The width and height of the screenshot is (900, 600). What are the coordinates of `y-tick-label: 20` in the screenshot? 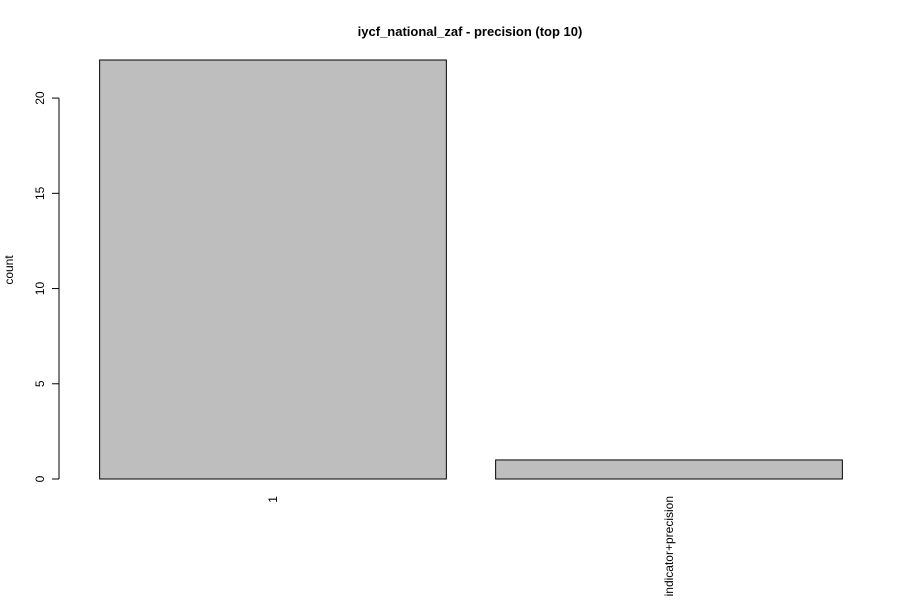 It's located at (40, 98).